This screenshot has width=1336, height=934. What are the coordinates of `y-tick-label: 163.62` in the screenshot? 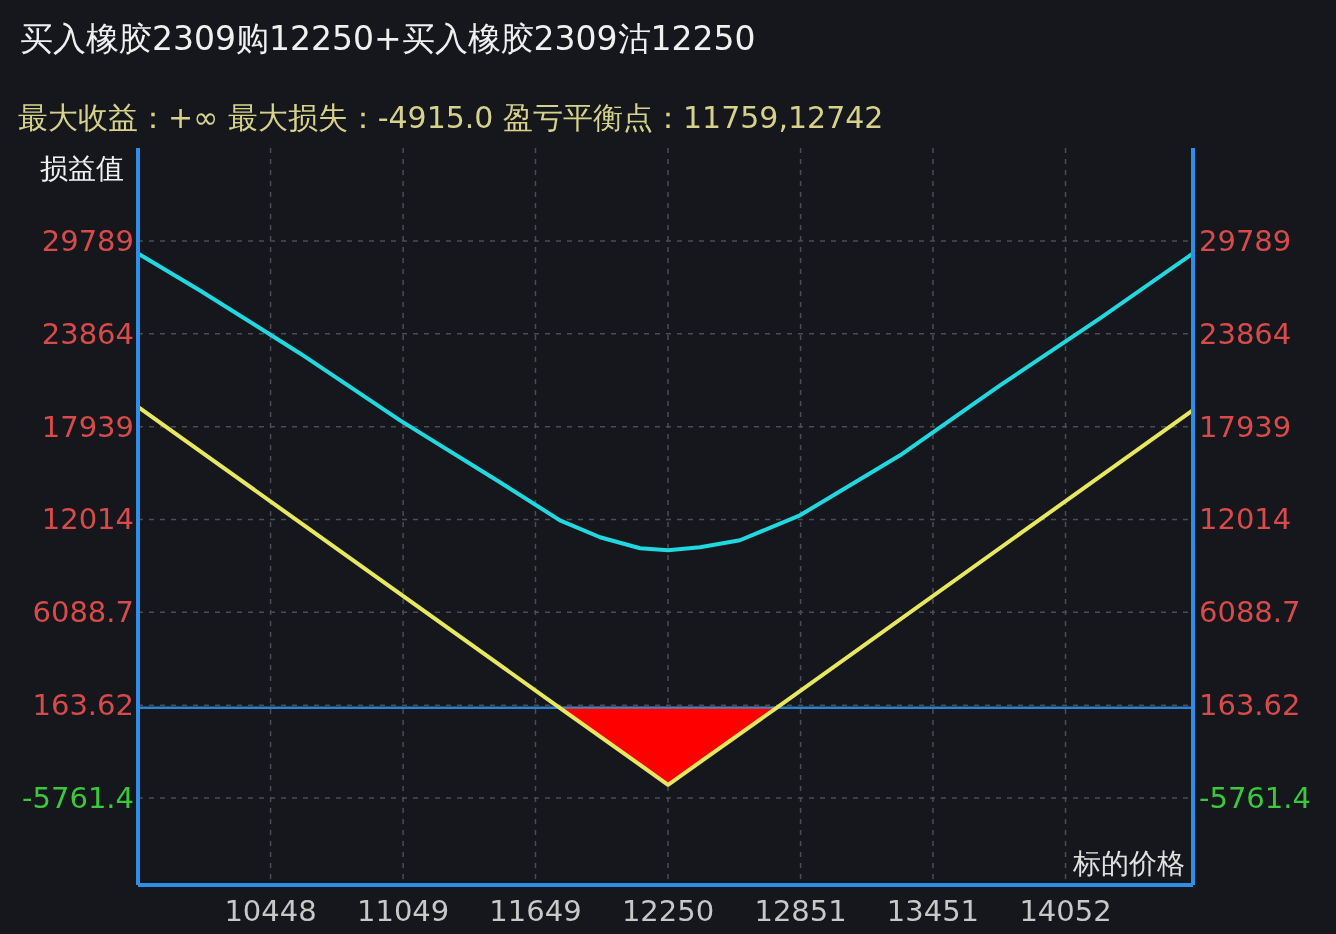 It's located at (83, 705).